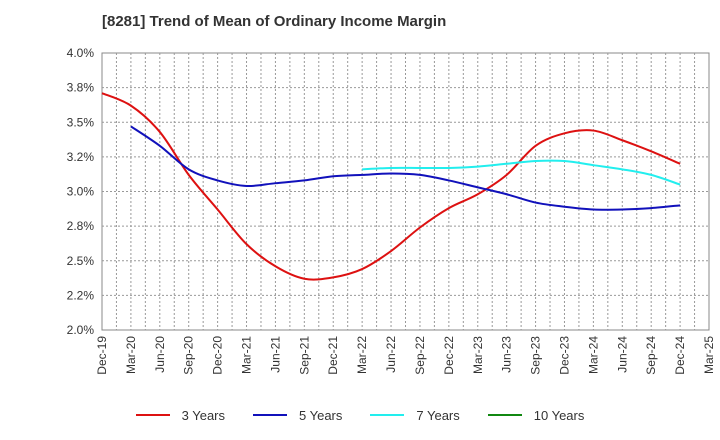  I want to click on legend-item: 3 Years, so click(180, 415).